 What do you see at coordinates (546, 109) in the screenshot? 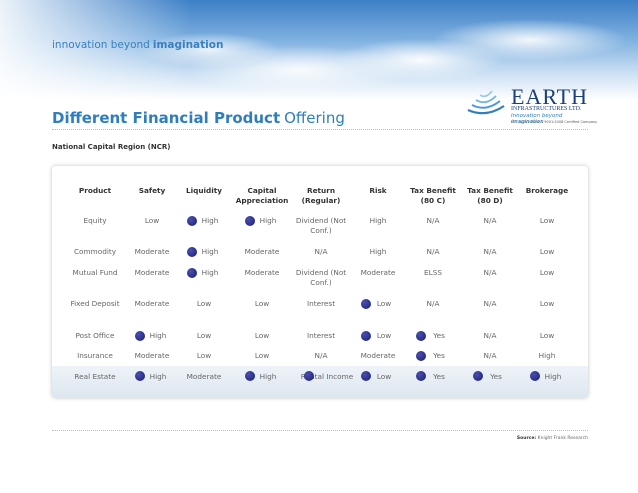
I see `logo-subtitle: INFRASTRUCTURES LTD.` at bounding box center [546, 109].